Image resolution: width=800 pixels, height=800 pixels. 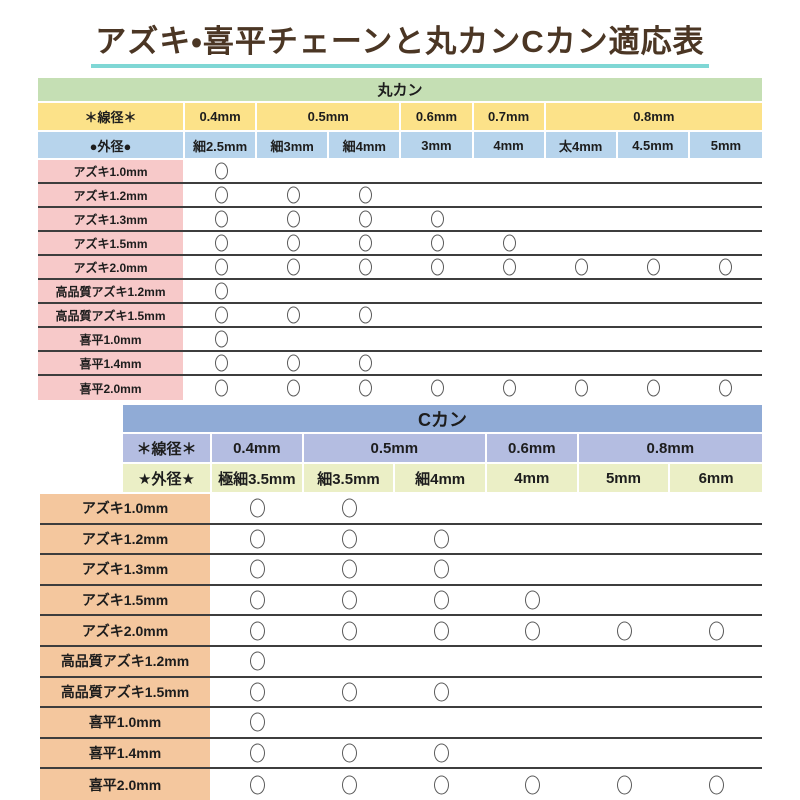 I want to click on ckan-outer-diameter-row: ★外径★ 極細3.5mm 細3.5mm 細4mm 4mm 5mm 6mm, so click(x=442, y=478).